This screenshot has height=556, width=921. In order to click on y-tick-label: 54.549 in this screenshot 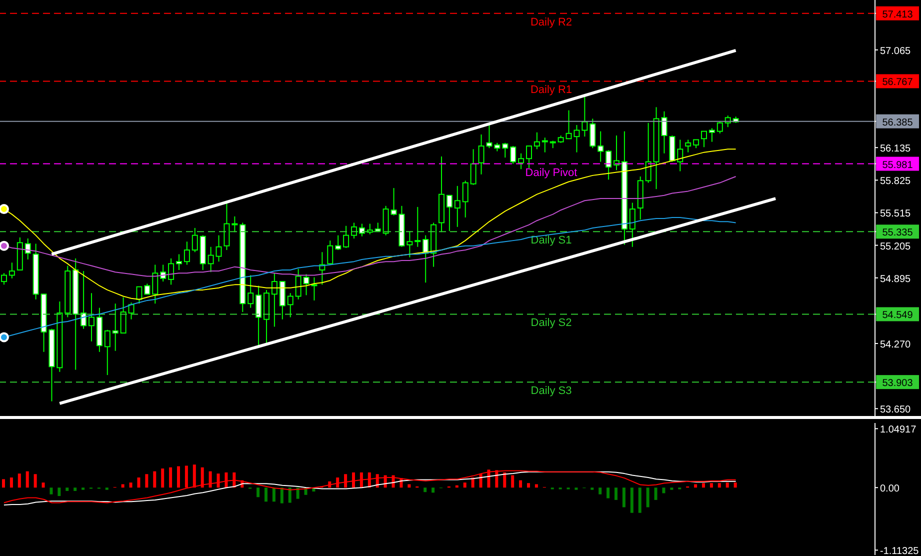, I will do `click(898, 316)`.